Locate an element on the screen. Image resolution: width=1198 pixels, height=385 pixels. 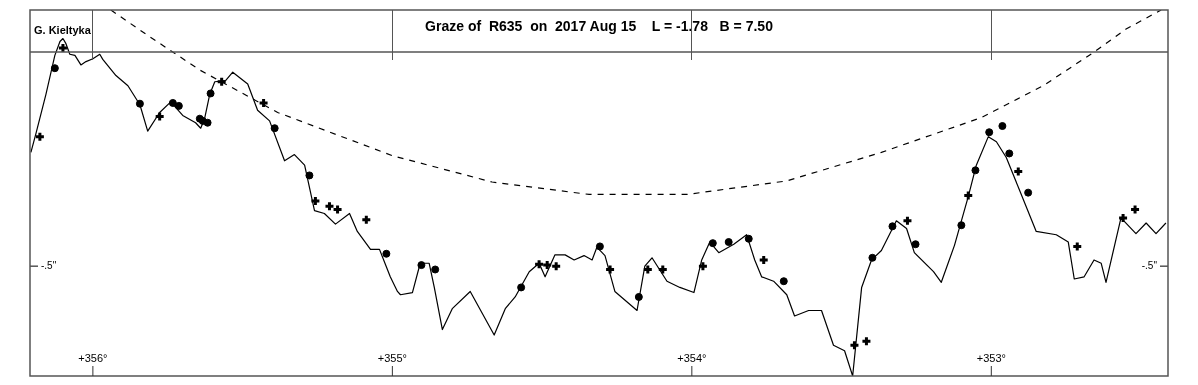
x-tick-label: +354° is located at coordinates (692, 358).